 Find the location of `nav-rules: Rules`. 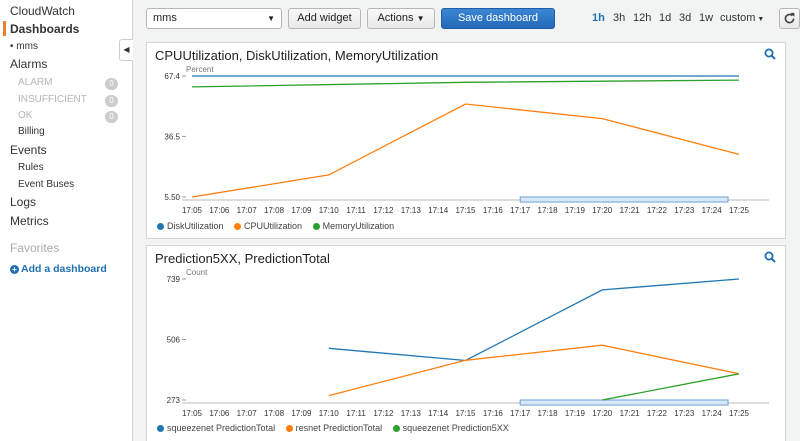

nav-rules: Rules is located at coordinates (31, 167).